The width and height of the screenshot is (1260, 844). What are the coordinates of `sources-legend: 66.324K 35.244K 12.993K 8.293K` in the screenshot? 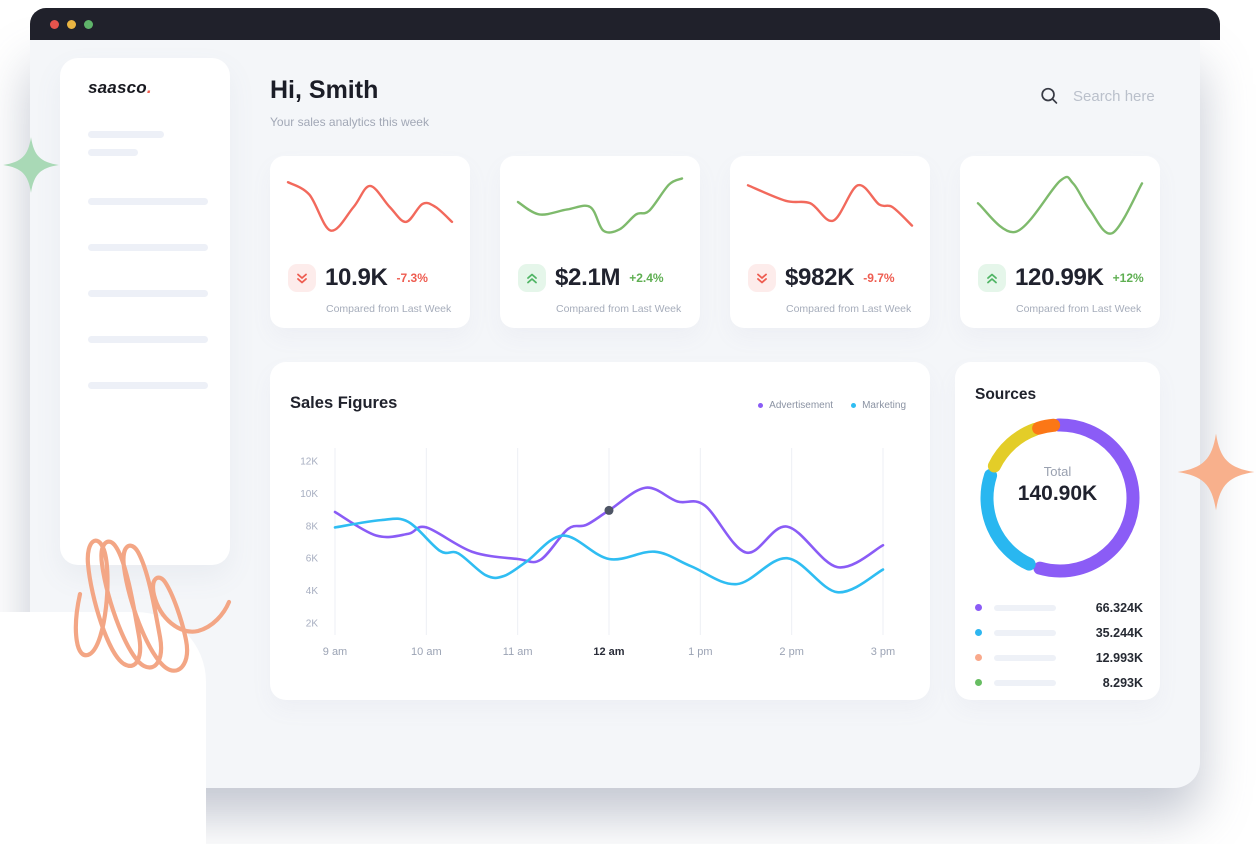 It's located at (1059, 651).